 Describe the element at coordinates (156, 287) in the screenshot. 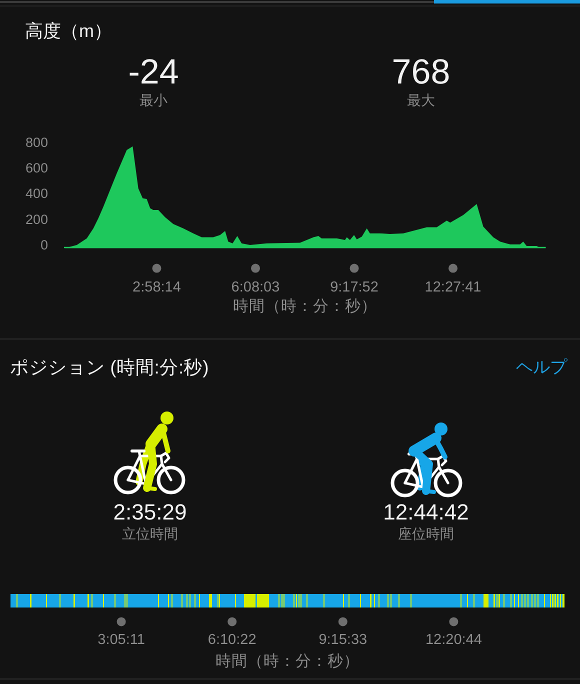

I see `x-tick-label: 2:58:14` at that location.